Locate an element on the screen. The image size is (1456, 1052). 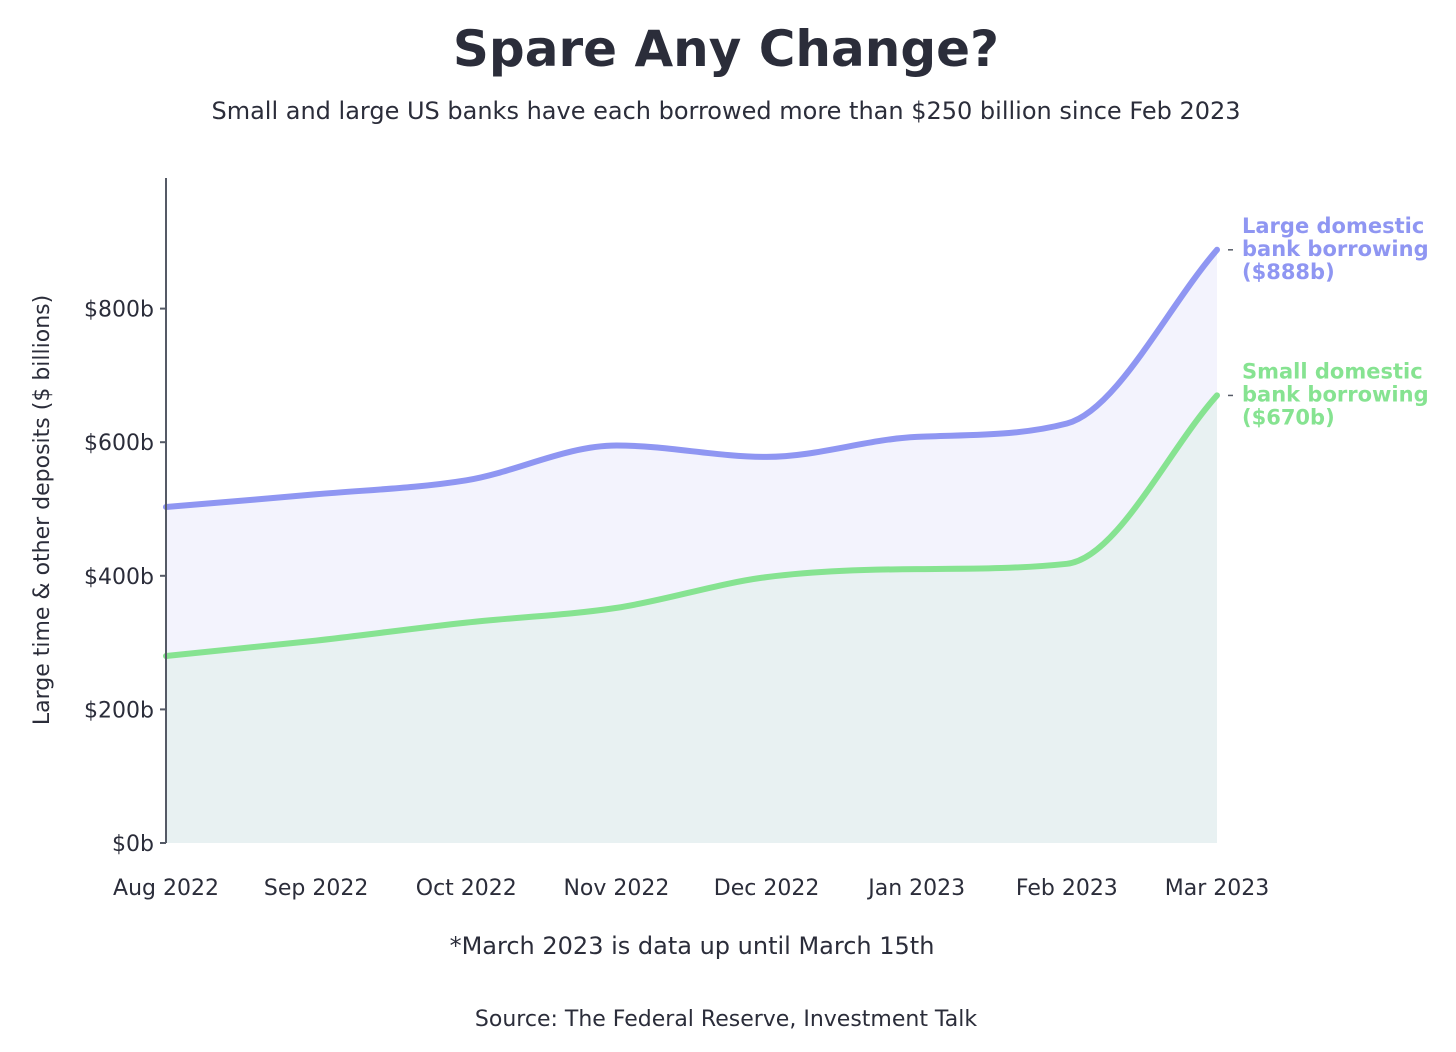
series-label-0-line-1: bank borrowing is located at coordinates (1335, 249).